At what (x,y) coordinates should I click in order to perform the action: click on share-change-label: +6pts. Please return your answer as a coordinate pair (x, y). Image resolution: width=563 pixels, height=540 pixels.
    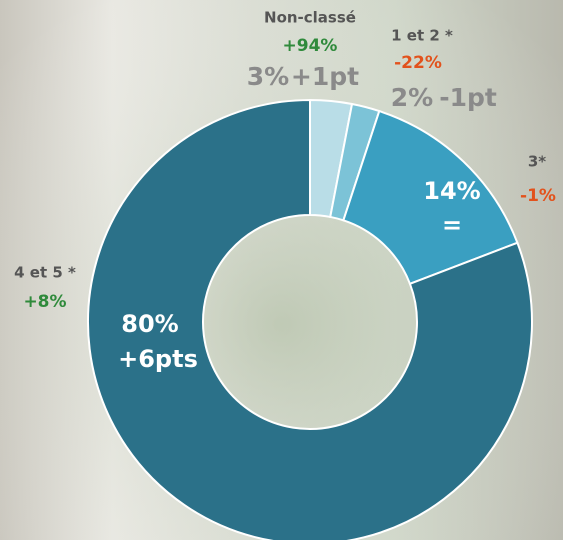
    Looking at the image, I should click on (158, 359).